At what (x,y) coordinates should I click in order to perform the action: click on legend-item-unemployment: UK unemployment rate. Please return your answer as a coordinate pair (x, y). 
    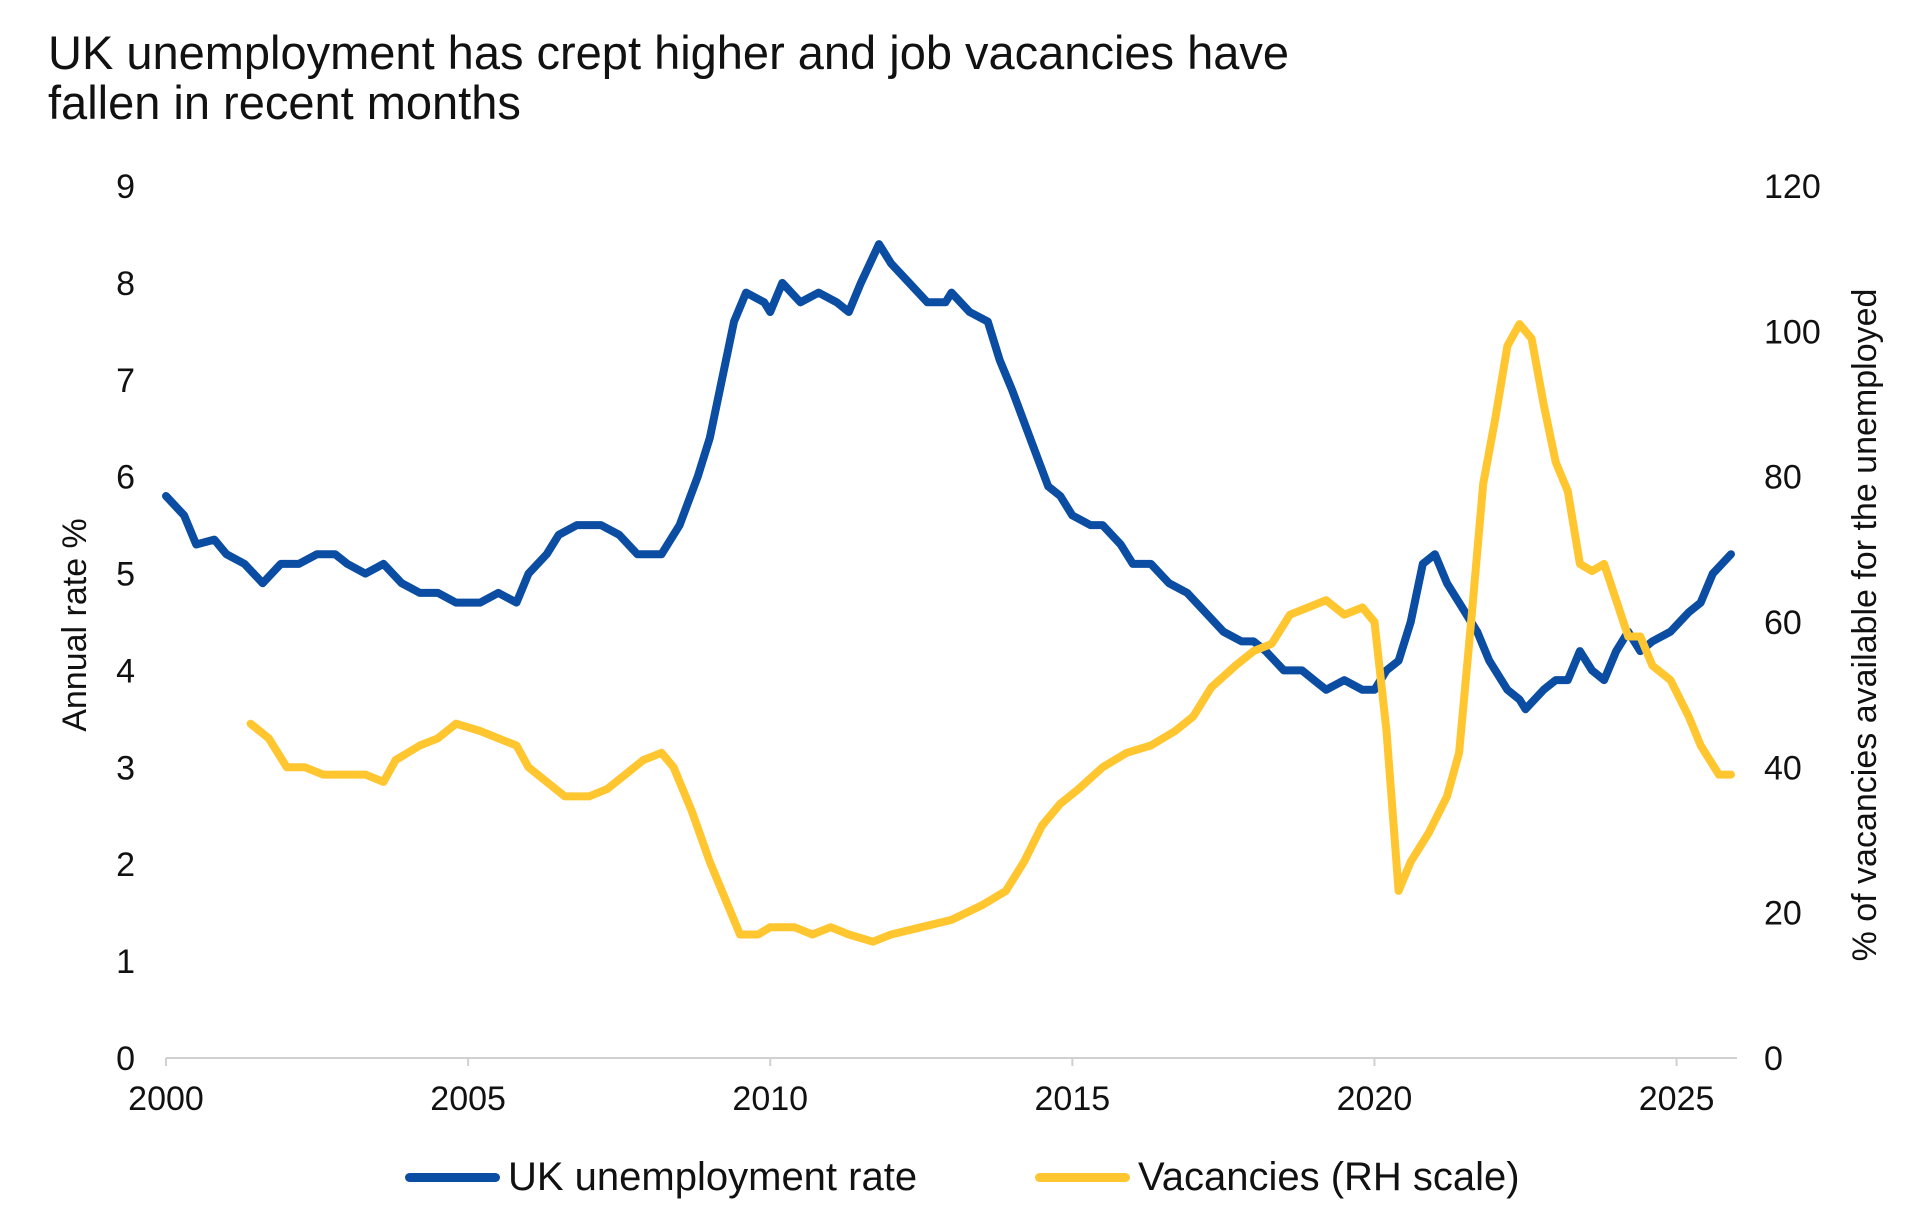
    Looking at the image, I should click on (661, 1177).